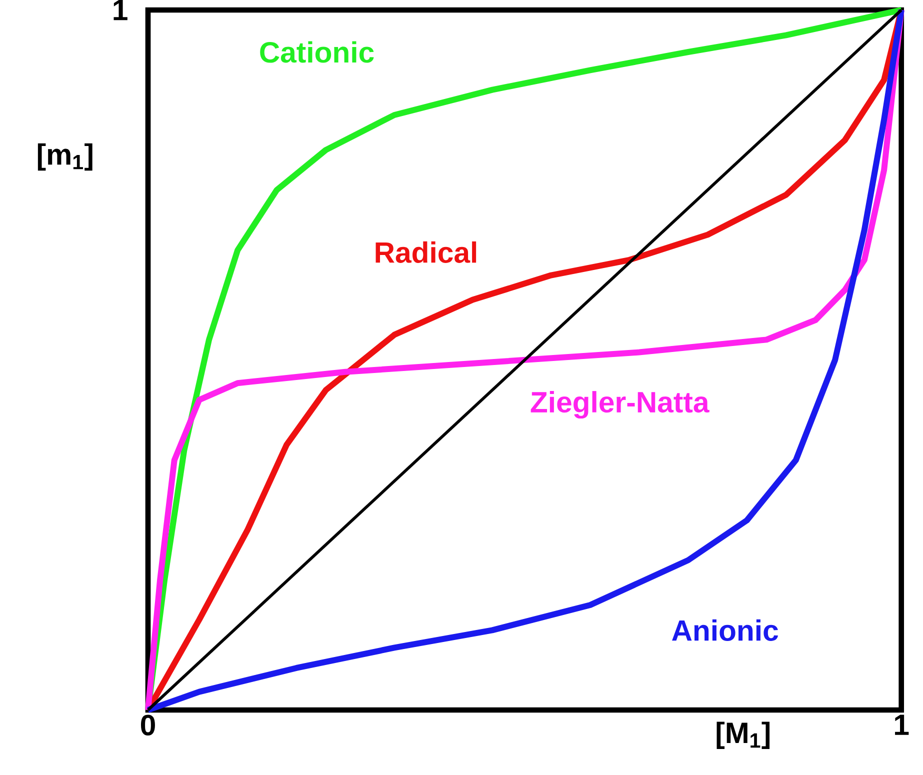 This screenshot has width=923, height=775. What do you see at coordinates (725, 630) in the screenshot?
I see `series-label: Anionic` at bounding box center [725, 630].